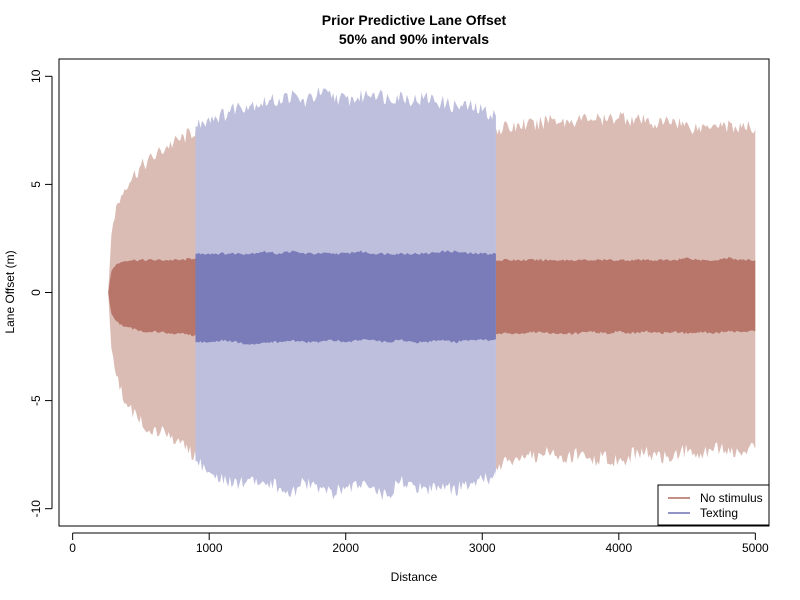 This screenshot has height=600, width=800. Describe the element at coordinates (36, 400) in the screenshot. I see `y-tick-label: -5` at that location.